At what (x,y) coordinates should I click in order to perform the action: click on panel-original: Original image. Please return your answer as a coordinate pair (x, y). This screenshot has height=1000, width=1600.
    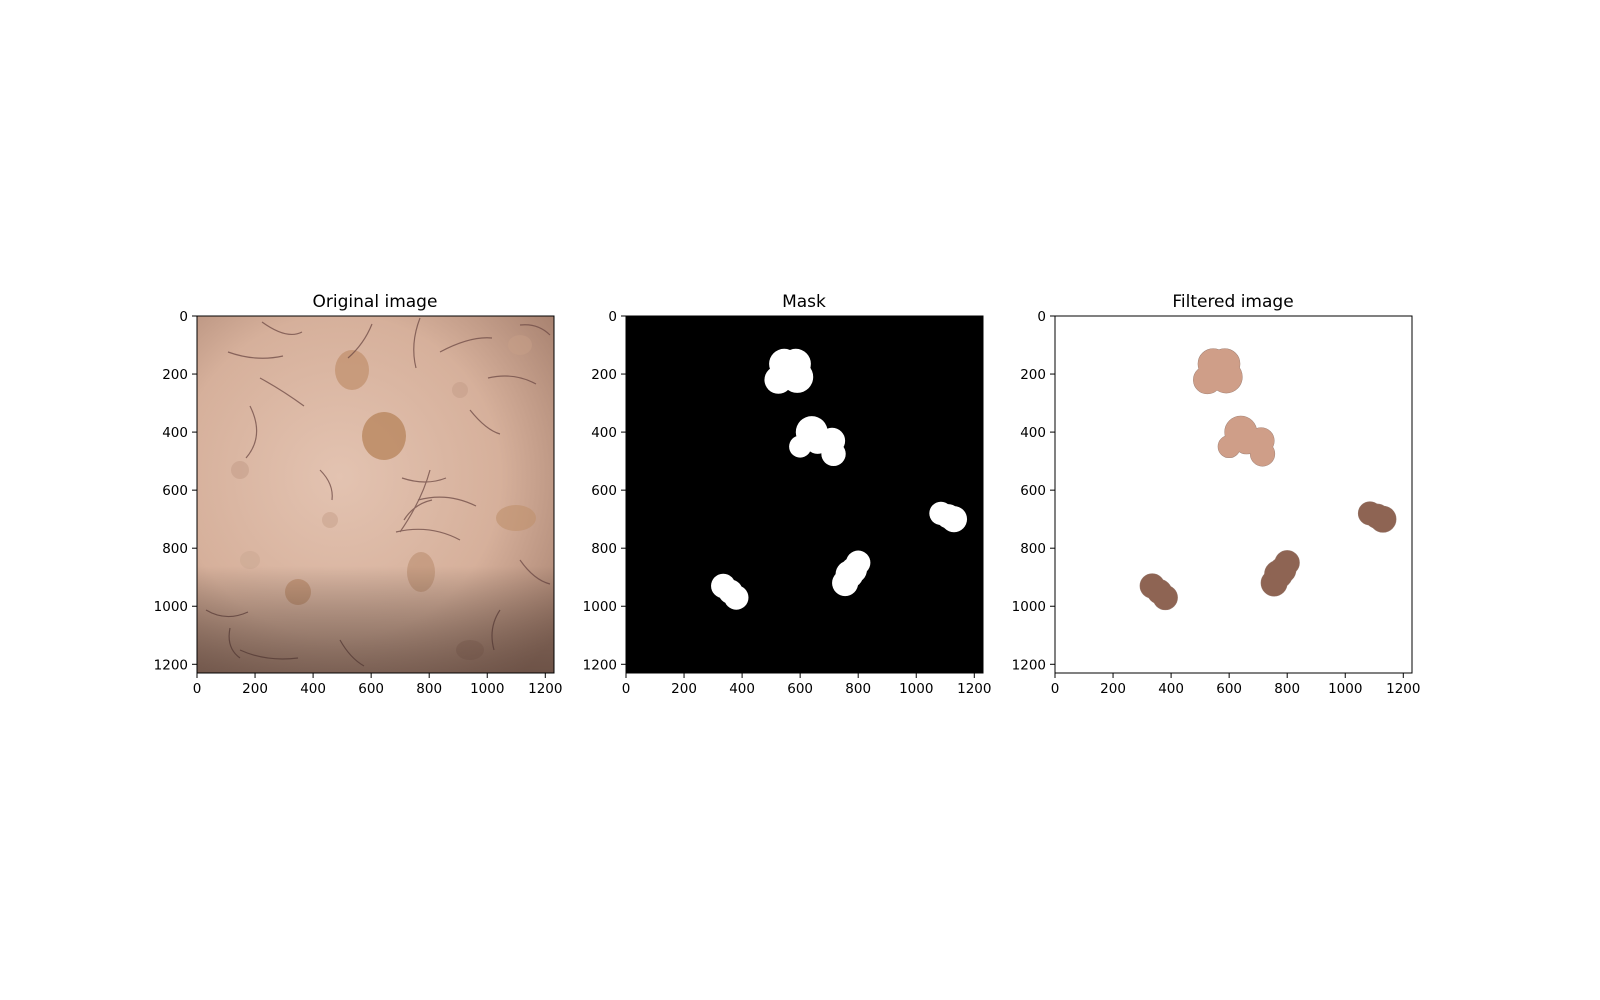
    Looking at the image, I should click on (358, 494).